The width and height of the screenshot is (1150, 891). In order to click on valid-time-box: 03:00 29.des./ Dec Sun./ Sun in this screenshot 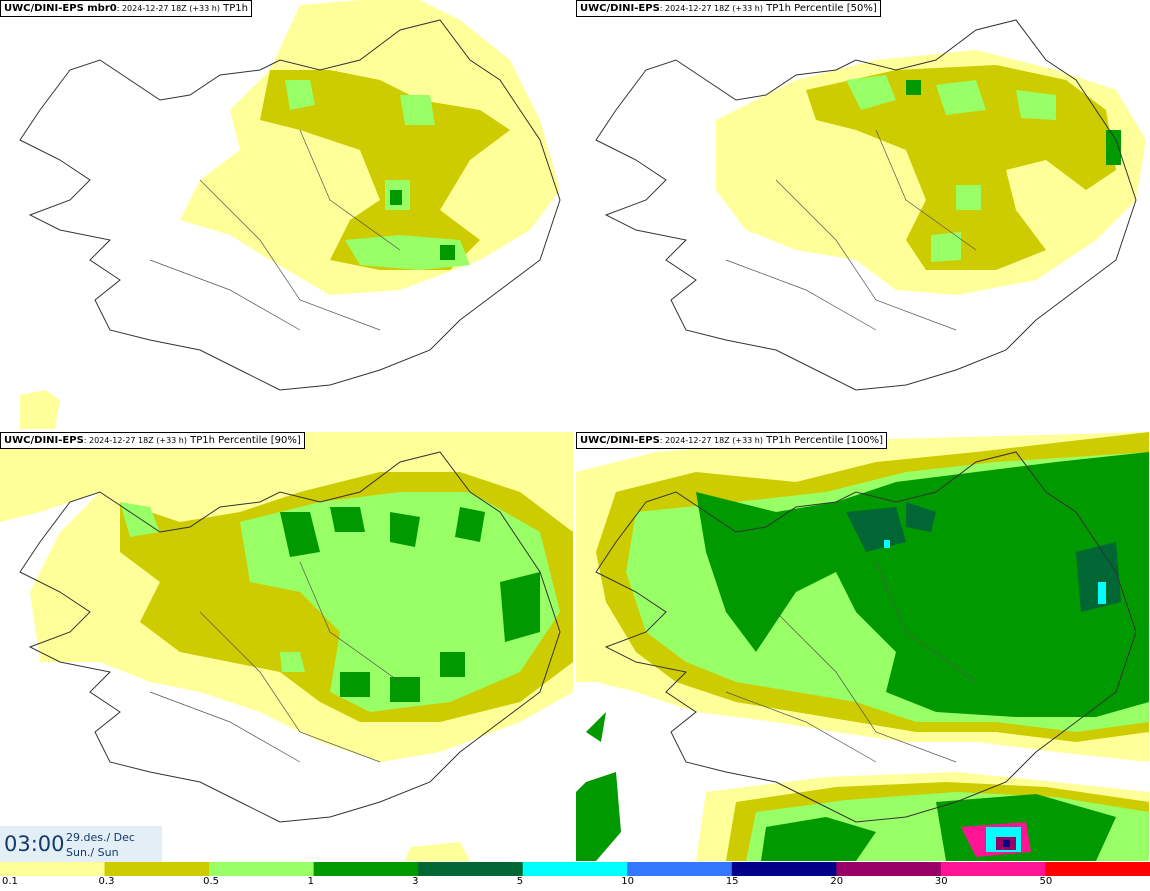, I will do `click(81, 844)`.